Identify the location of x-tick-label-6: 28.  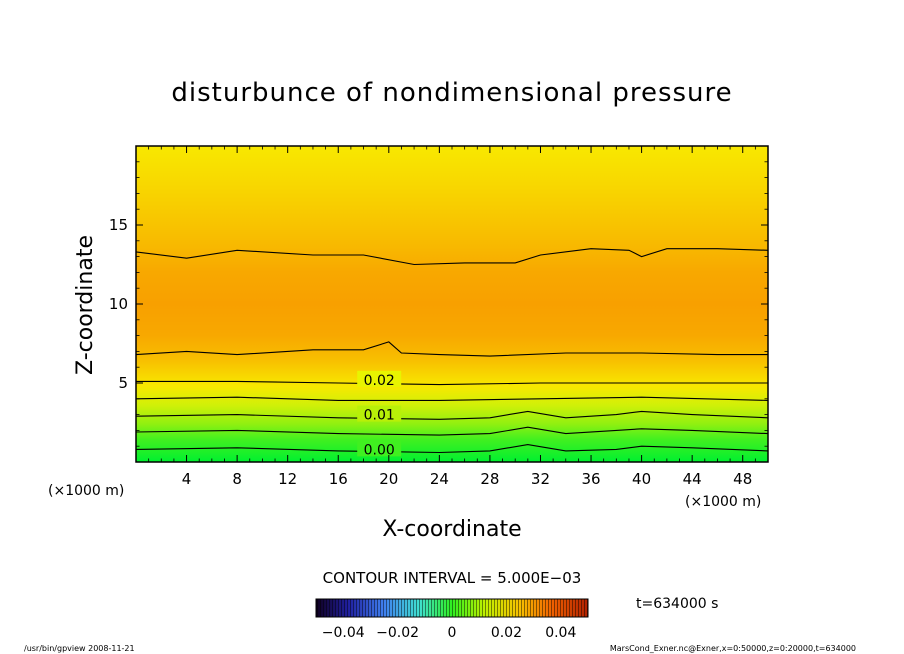
(489, 479).